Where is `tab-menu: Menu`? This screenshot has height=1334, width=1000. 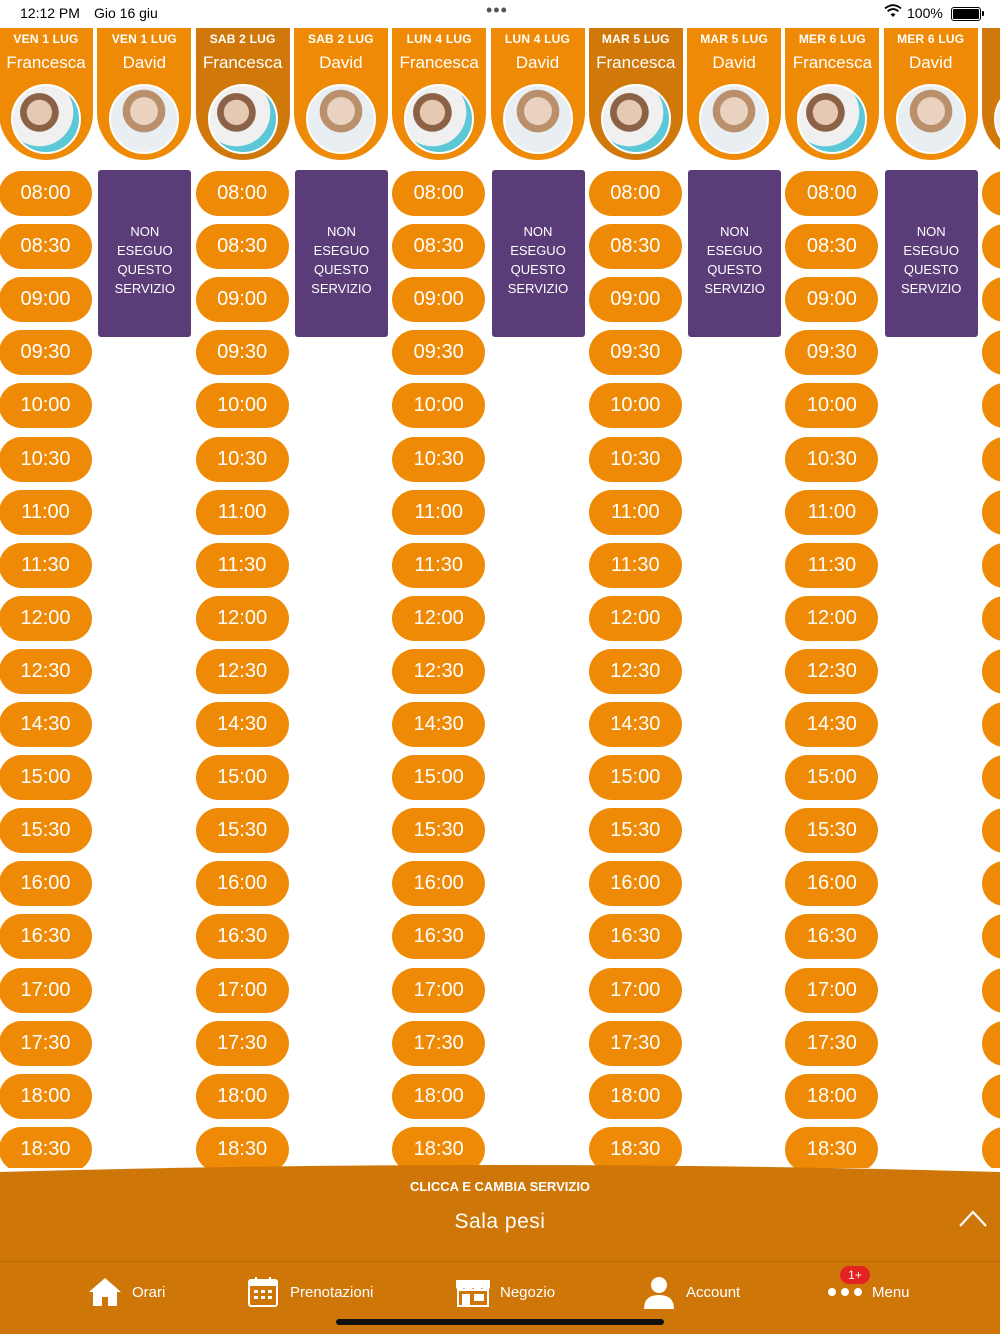
tab-menu: Menu is located at coordinates (868, 1292).